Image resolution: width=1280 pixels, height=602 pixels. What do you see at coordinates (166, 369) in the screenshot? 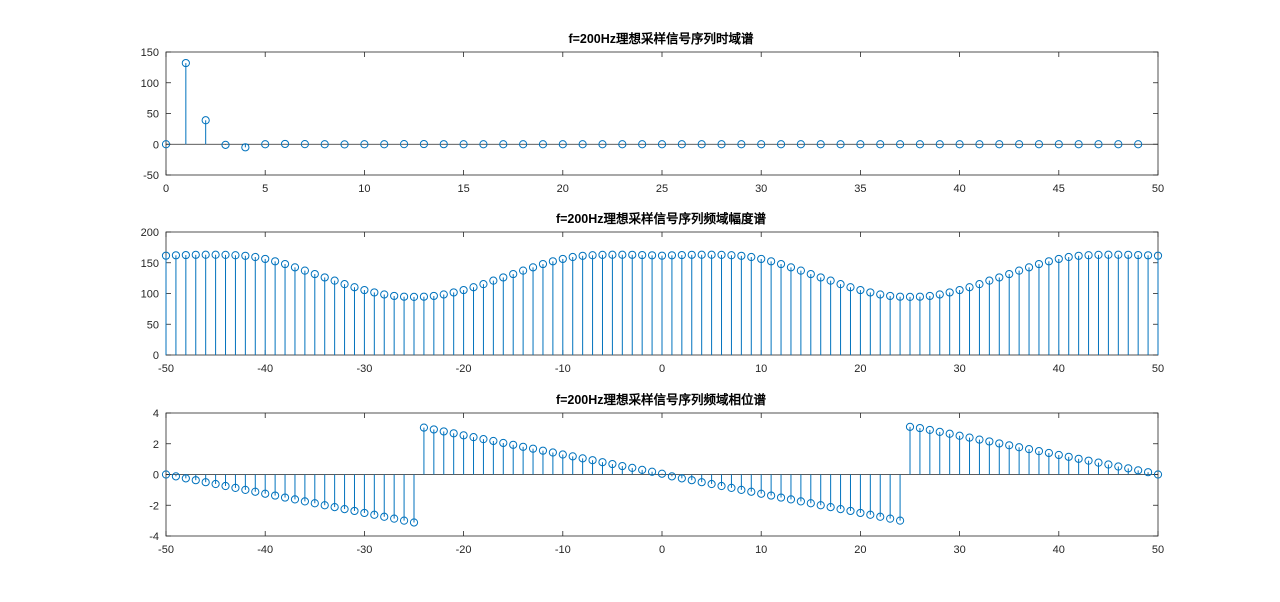
I see `x-tick-label: -50` at bounding box center [166, 369].